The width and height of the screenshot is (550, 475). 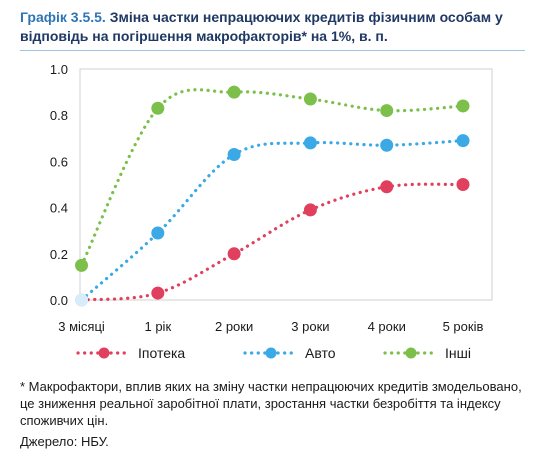 I want to click on legend-item: Інші, so click(x=427, y=353).